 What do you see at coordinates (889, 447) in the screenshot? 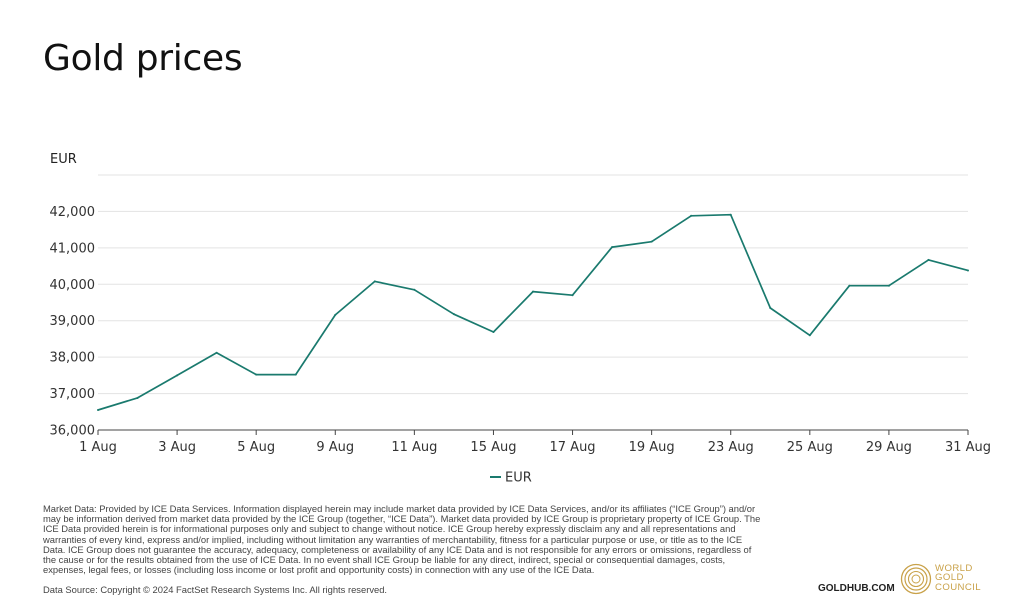
I see `x-tick-label: 29 Aug` at bounding box center [889, 447].